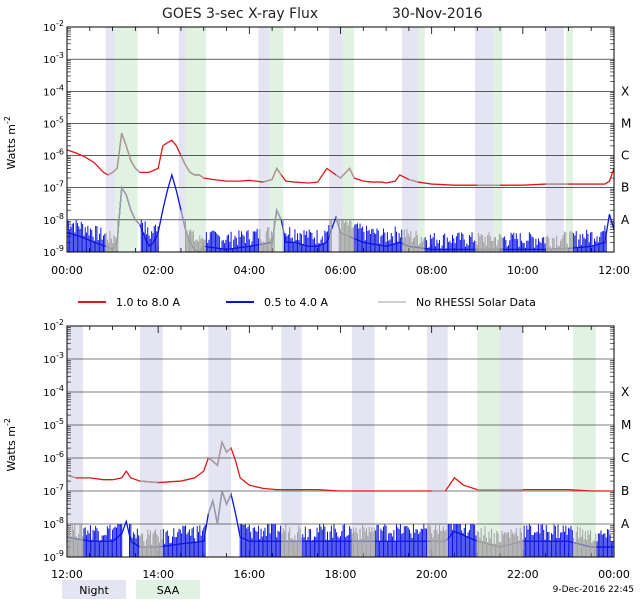  I want to click on legend-label: 1.0 to 8.0 A, so click(148, 302).